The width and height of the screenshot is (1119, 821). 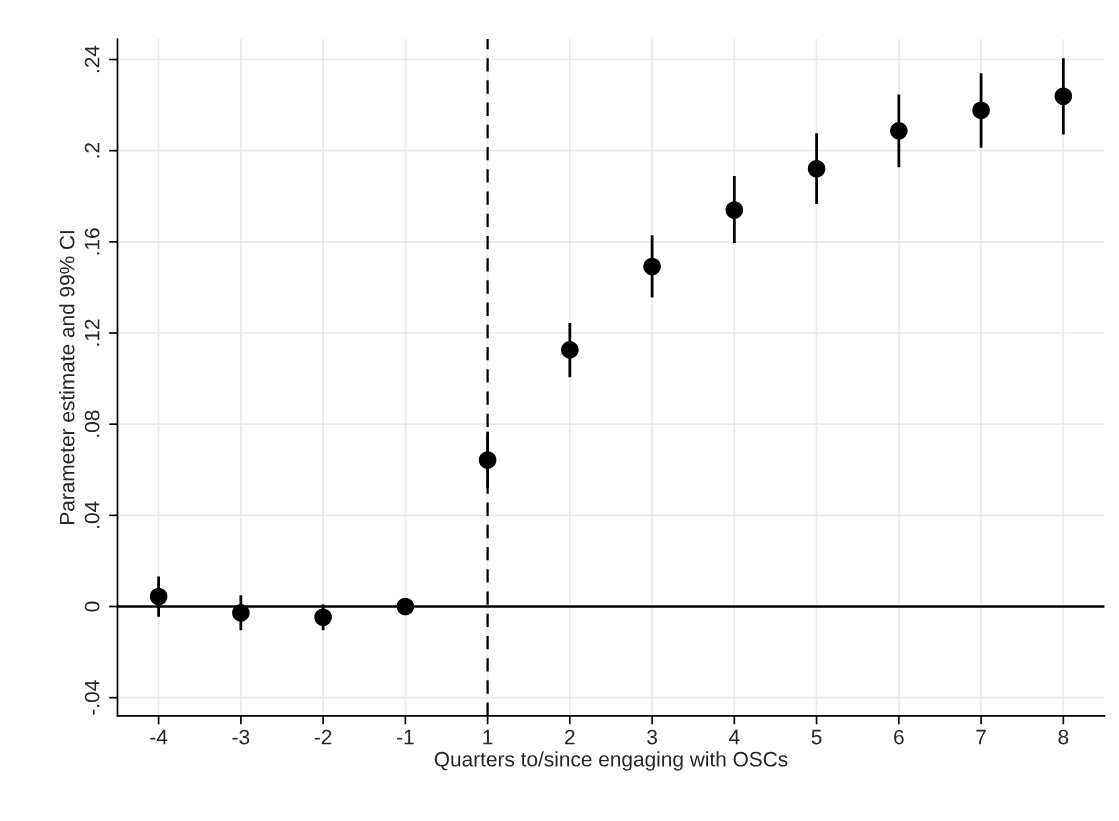 What do you see at coordinates (816, 737) in the screenshot?
I see `x-tick-label: 5` at bounding box center [816, 737].